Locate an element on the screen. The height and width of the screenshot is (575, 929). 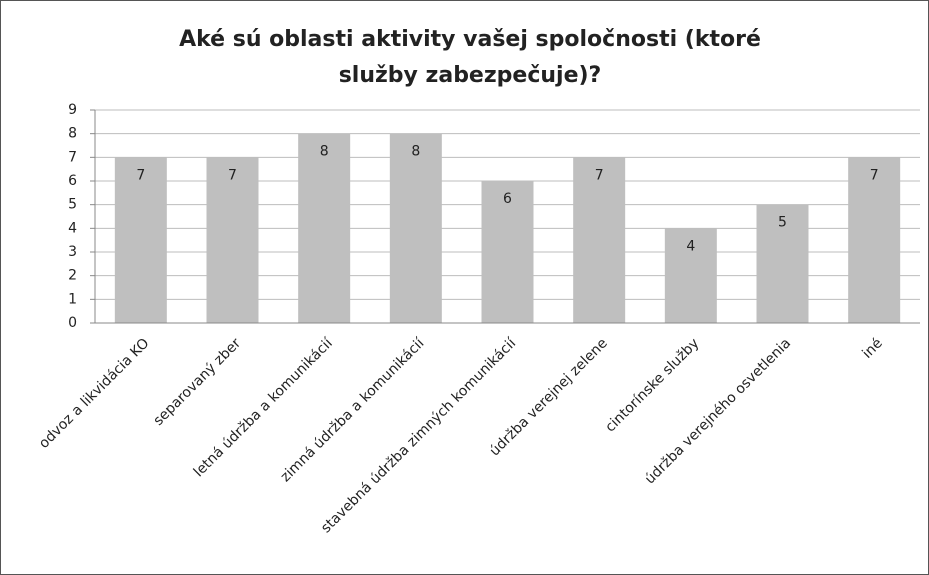
y-tick-label: 0 is located at coordinates (72, 323).